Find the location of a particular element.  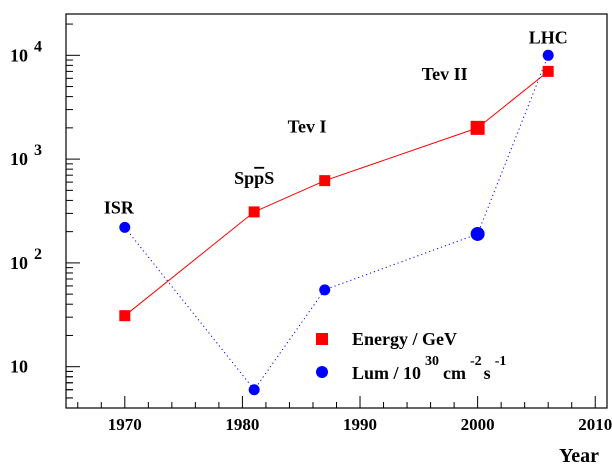

legend-energy-marker is located at coordinates (322, 339).